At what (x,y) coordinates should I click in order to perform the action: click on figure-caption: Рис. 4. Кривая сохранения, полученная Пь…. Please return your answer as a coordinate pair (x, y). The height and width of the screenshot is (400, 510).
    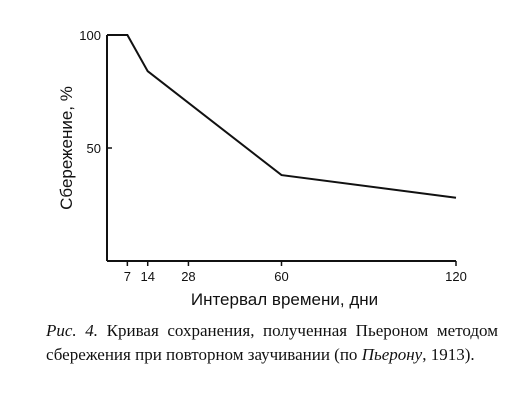
    Looking at the image, I should click on (272, 343).